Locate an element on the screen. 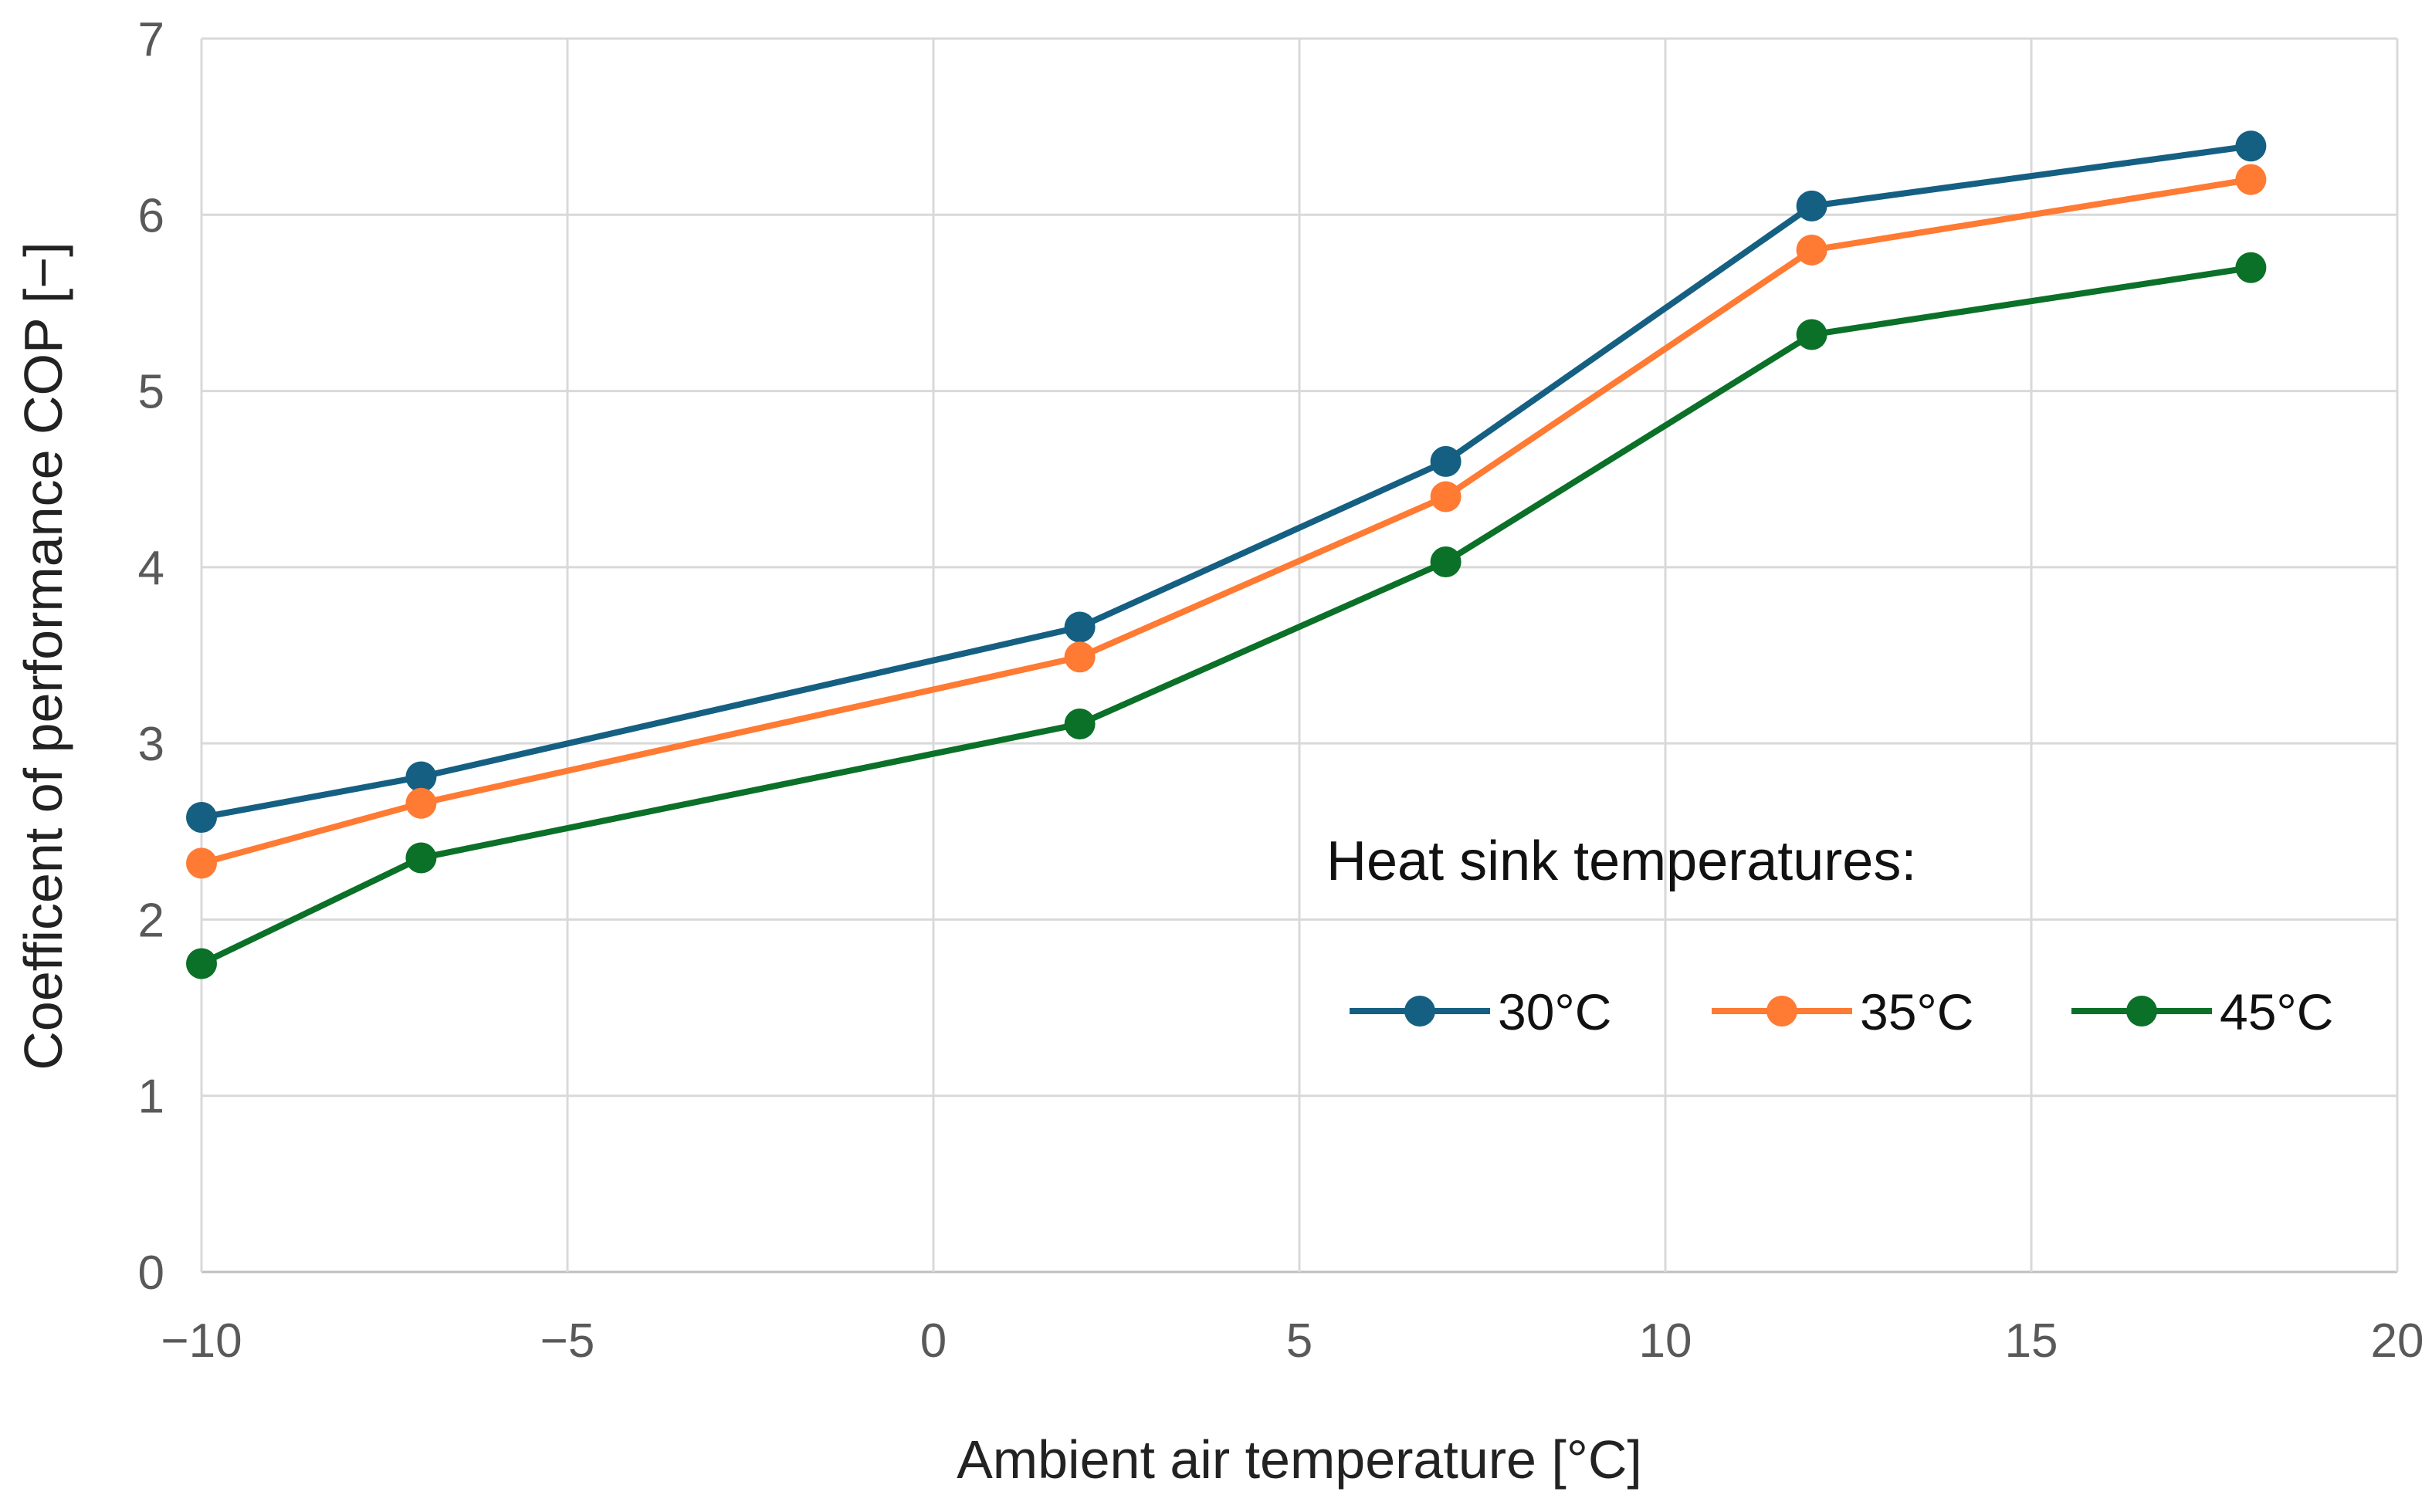  x-tick-label: −5 is located at coordinates (567, 1341).